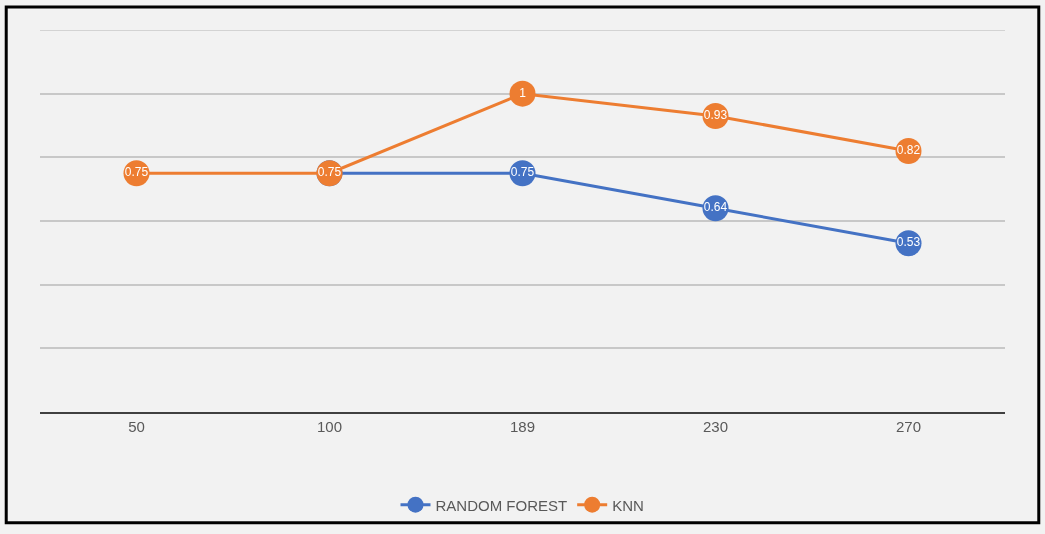 This screenshot has width=1045, height=534. Describe the element at coordinates (628, 505) in the screenshot. I see `legend-label: KNN` at that location.